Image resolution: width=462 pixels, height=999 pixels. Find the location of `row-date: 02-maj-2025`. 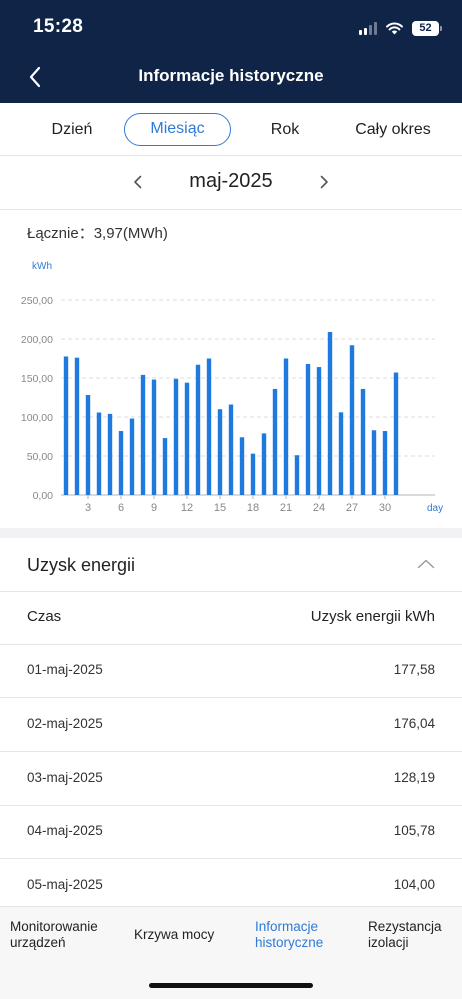

row-date: 02-maj-2025 is located at coordinates (65, 723).